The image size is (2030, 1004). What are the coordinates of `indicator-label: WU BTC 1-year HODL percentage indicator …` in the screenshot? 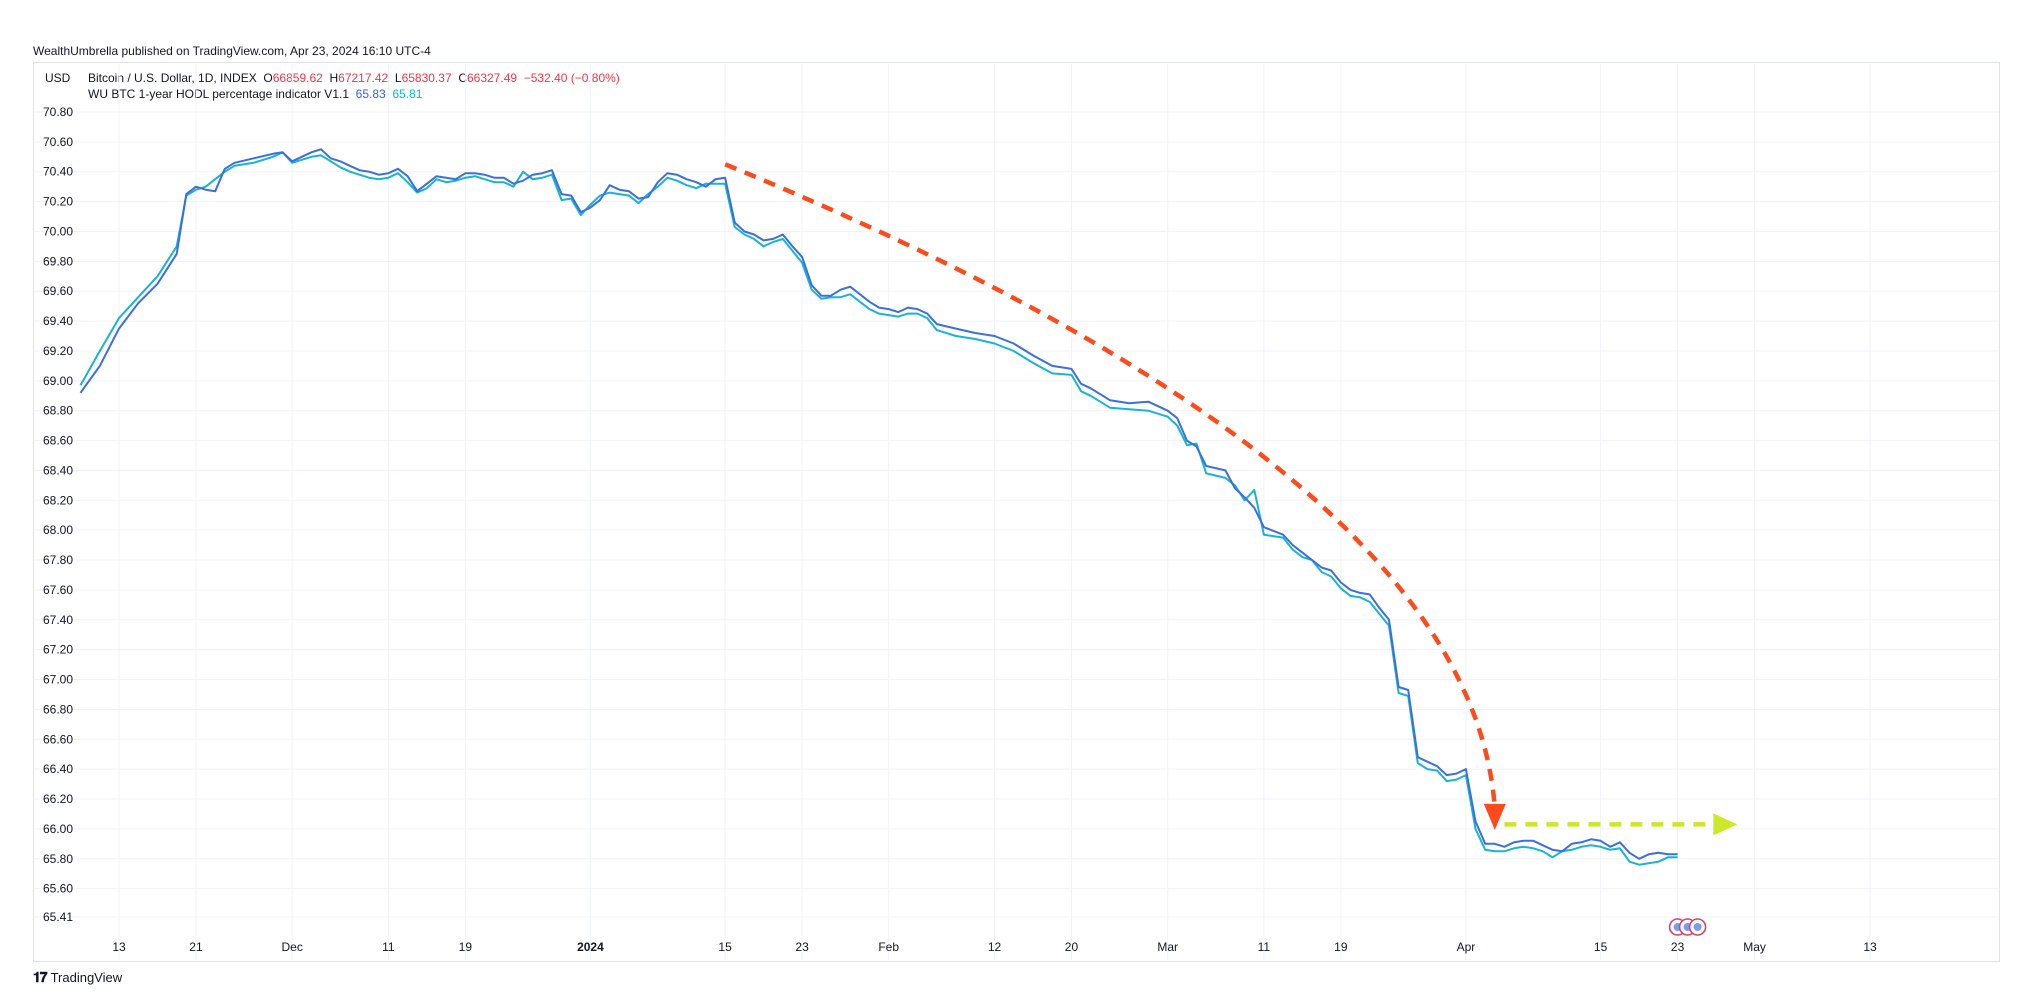 It's located at (218, 94).